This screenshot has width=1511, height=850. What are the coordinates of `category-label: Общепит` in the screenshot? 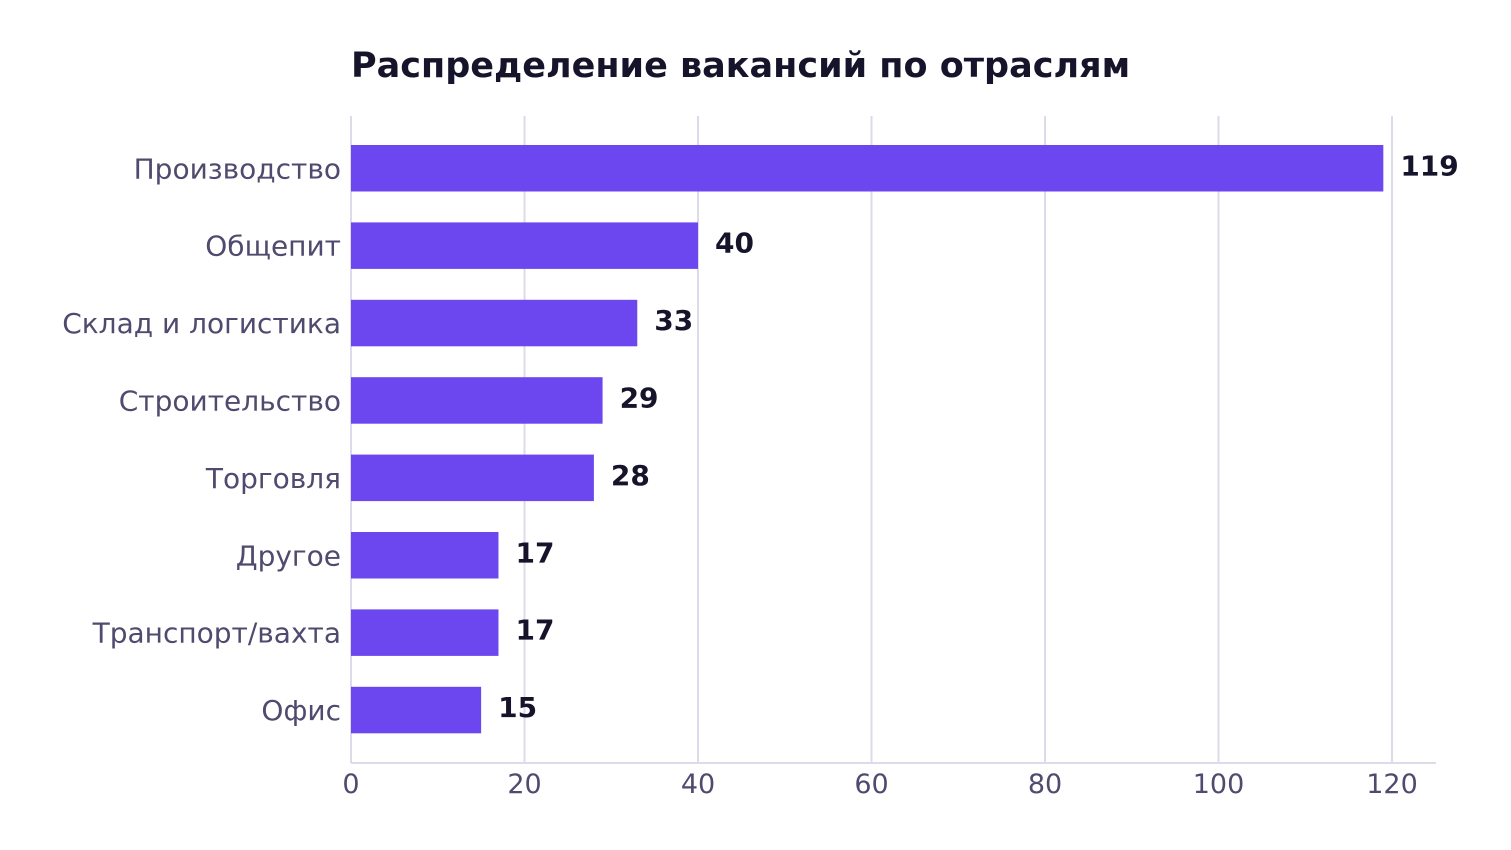 It's located at (273, 246).